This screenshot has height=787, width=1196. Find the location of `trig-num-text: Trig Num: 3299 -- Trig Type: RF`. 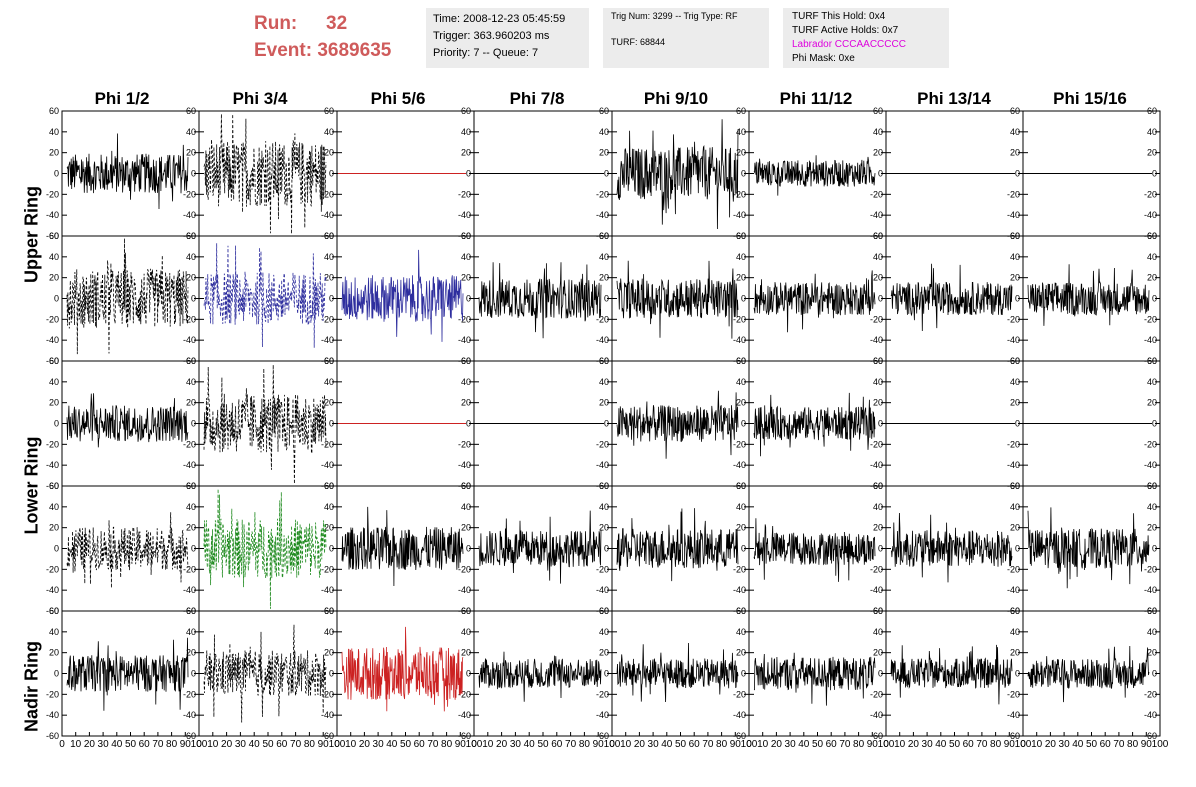

trig-num-text: Trig Num: 3299 -- Trig Type: RF is located at coordinates (674, 16).